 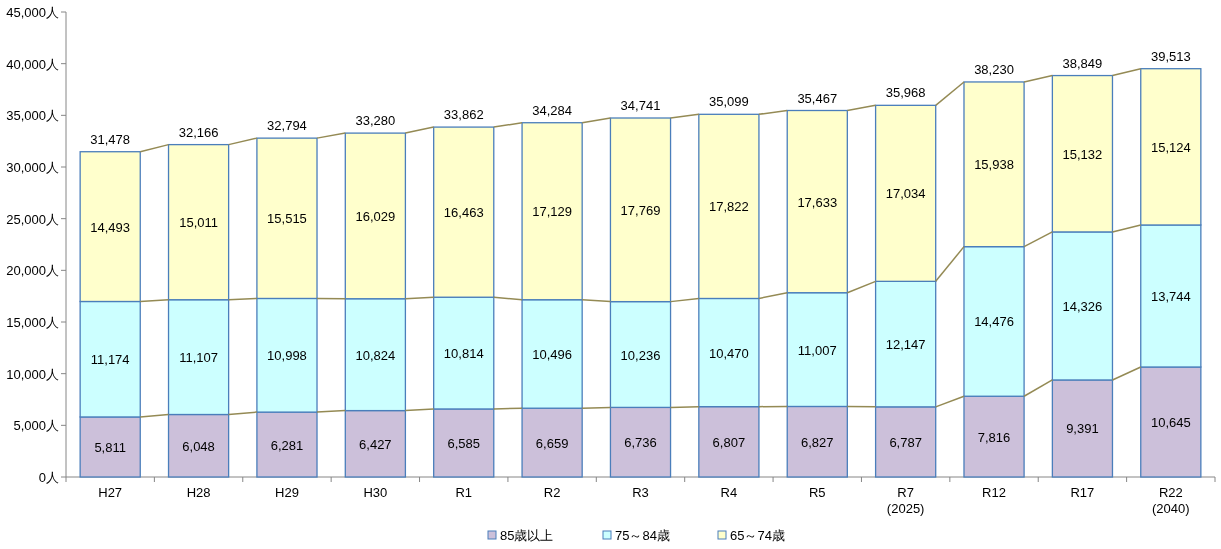 I want to click on data-label: 11,174, so click(x=110, y=360).